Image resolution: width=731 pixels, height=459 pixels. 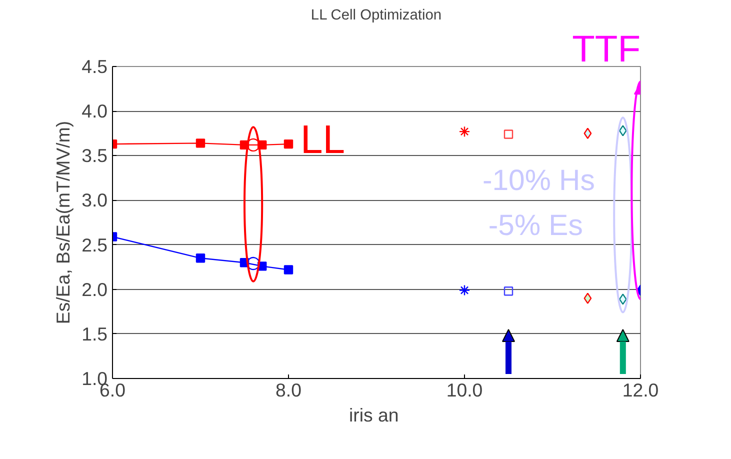 What do you see at coordinates (464, 390) in the screenshot?
I see `x-tick-label: 10.0` at bounding box center [464, 390].